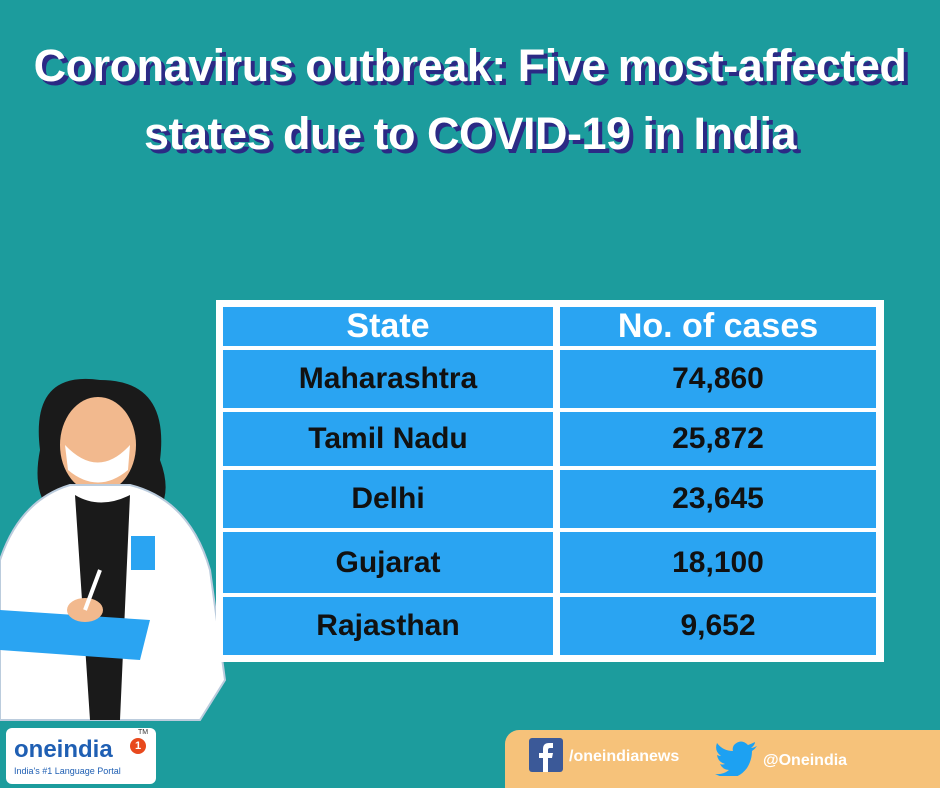 The image size is (940, 788). Describe the element at coordinates (388, 562) in the screenshot. I see `state-cell: Gujarat` at that location.